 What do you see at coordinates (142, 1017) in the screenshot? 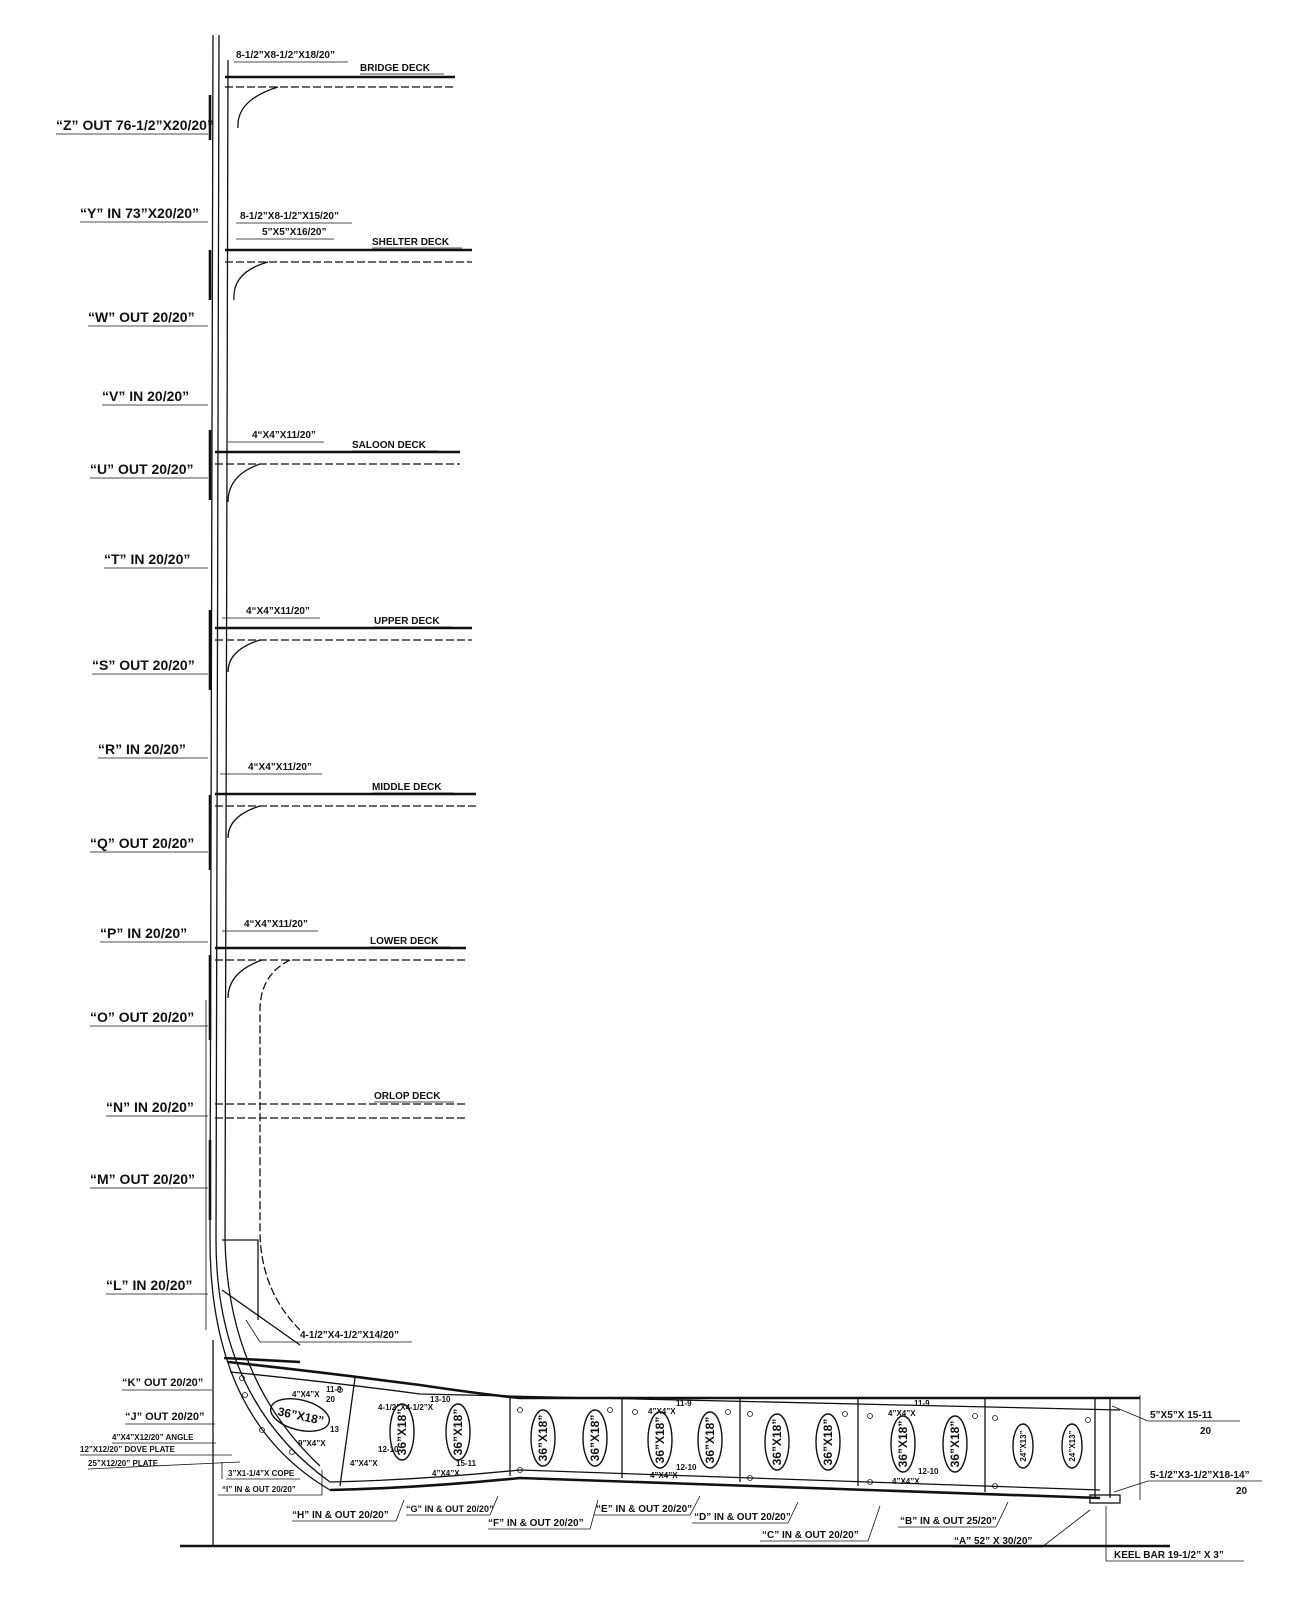
I see `strake-label: “O” OUT 20/20”` at bounding box center [142, 1017].